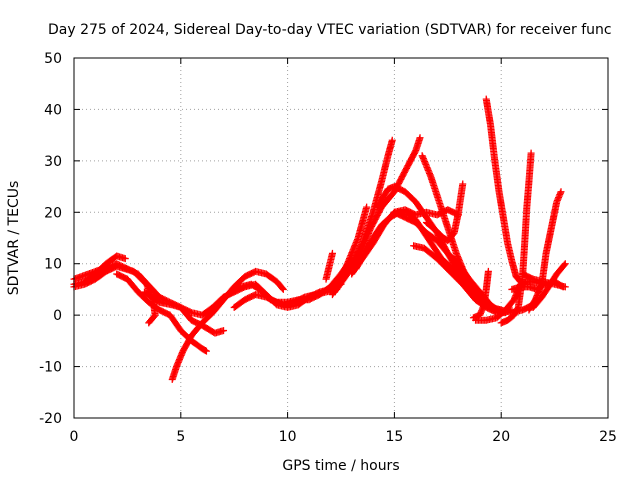 The width and height of the screenshot is (640, 480). I want to click on y-axis-title: SDTVAR / TECUs, so click(14, 238).